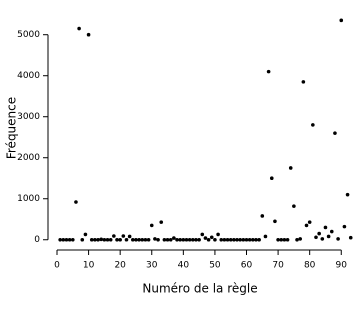 Image resolution: width=359 pixels, height=323 pixels. I want to click on x-tick-label: 30, so click(152, 266).